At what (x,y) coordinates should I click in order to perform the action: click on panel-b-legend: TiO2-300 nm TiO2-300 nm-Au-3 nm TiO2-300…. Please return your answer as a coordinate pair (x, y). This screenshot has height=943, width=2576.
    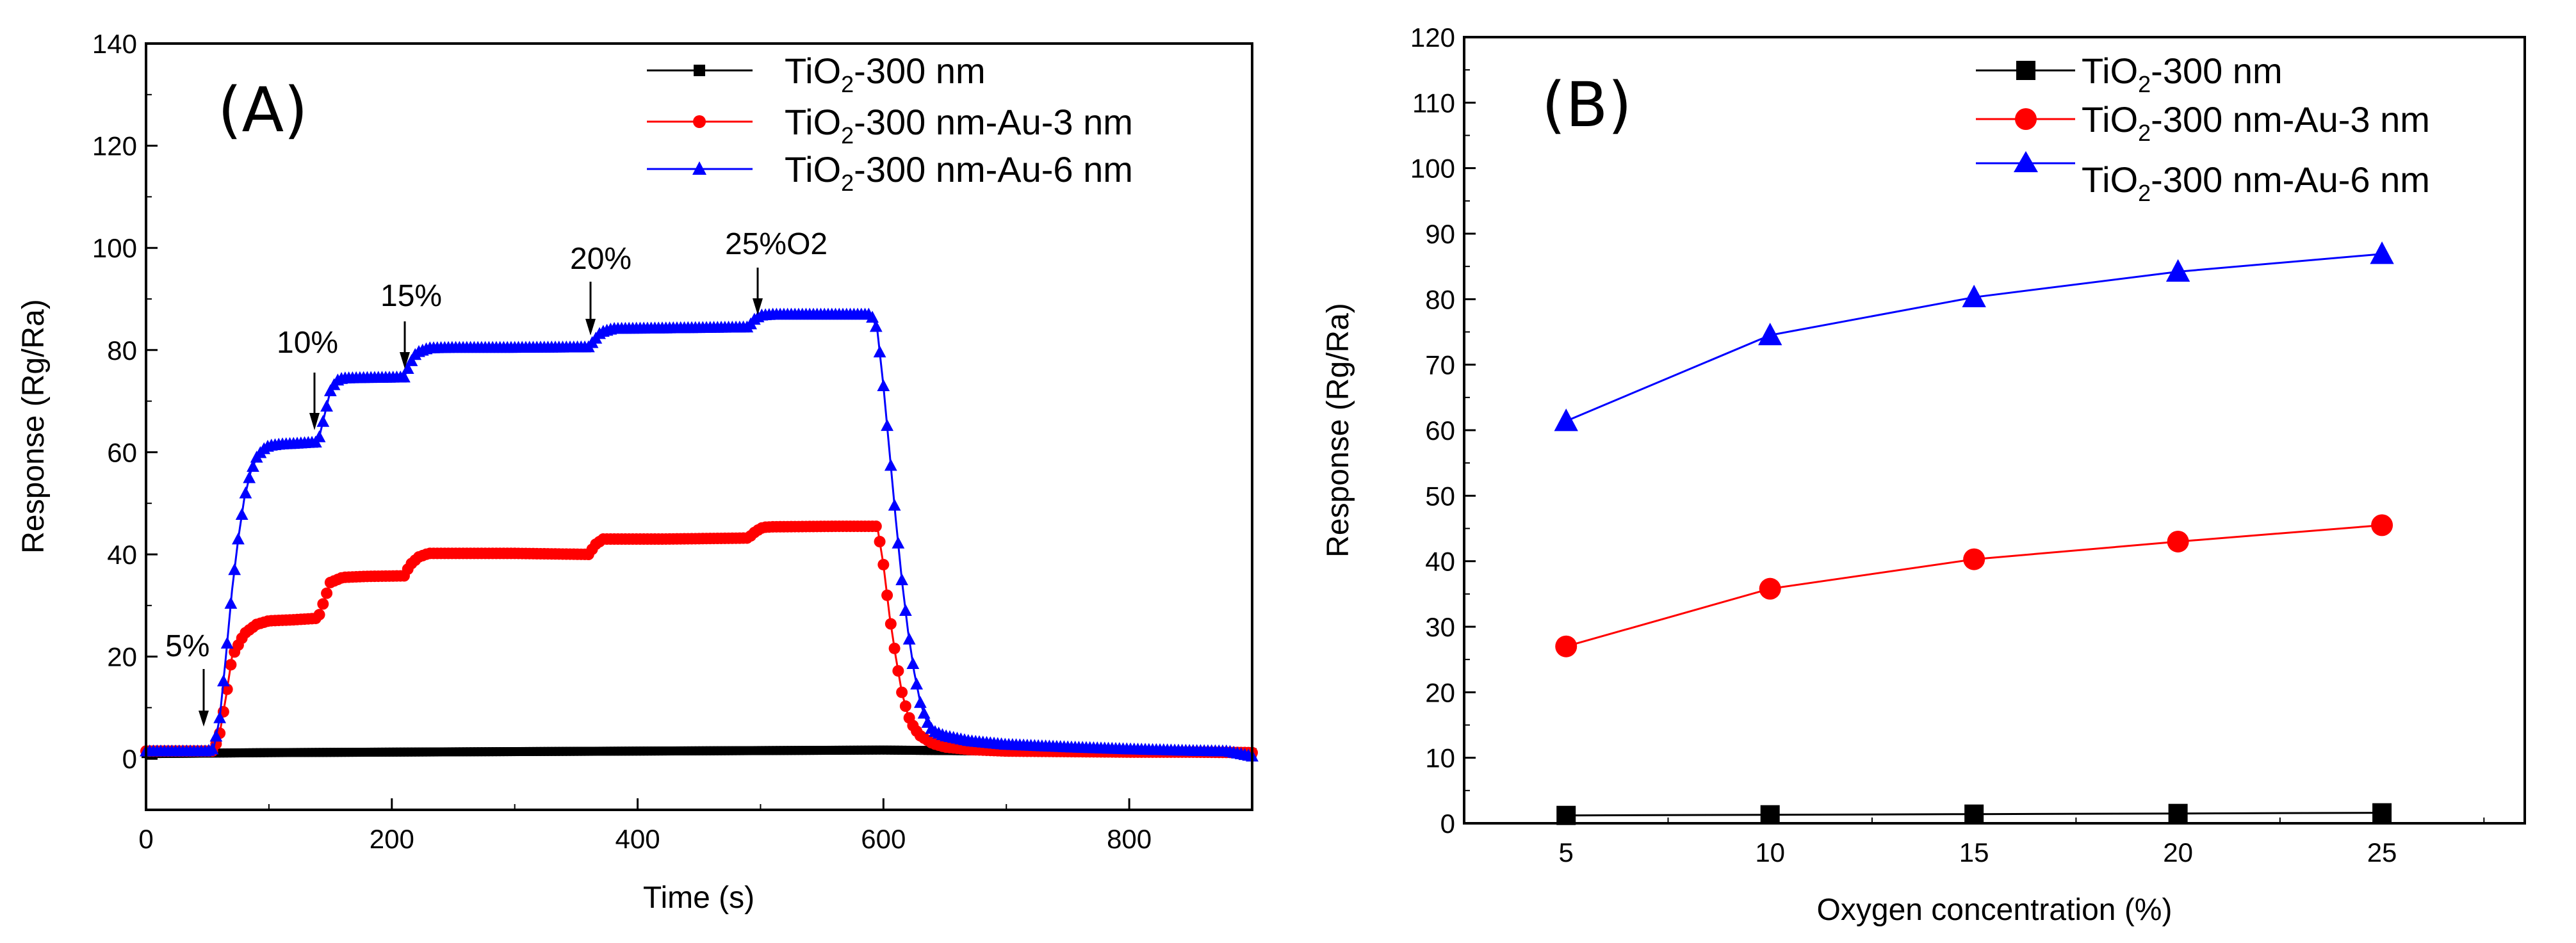
    Looking at the image, I should click on (2203, 128).